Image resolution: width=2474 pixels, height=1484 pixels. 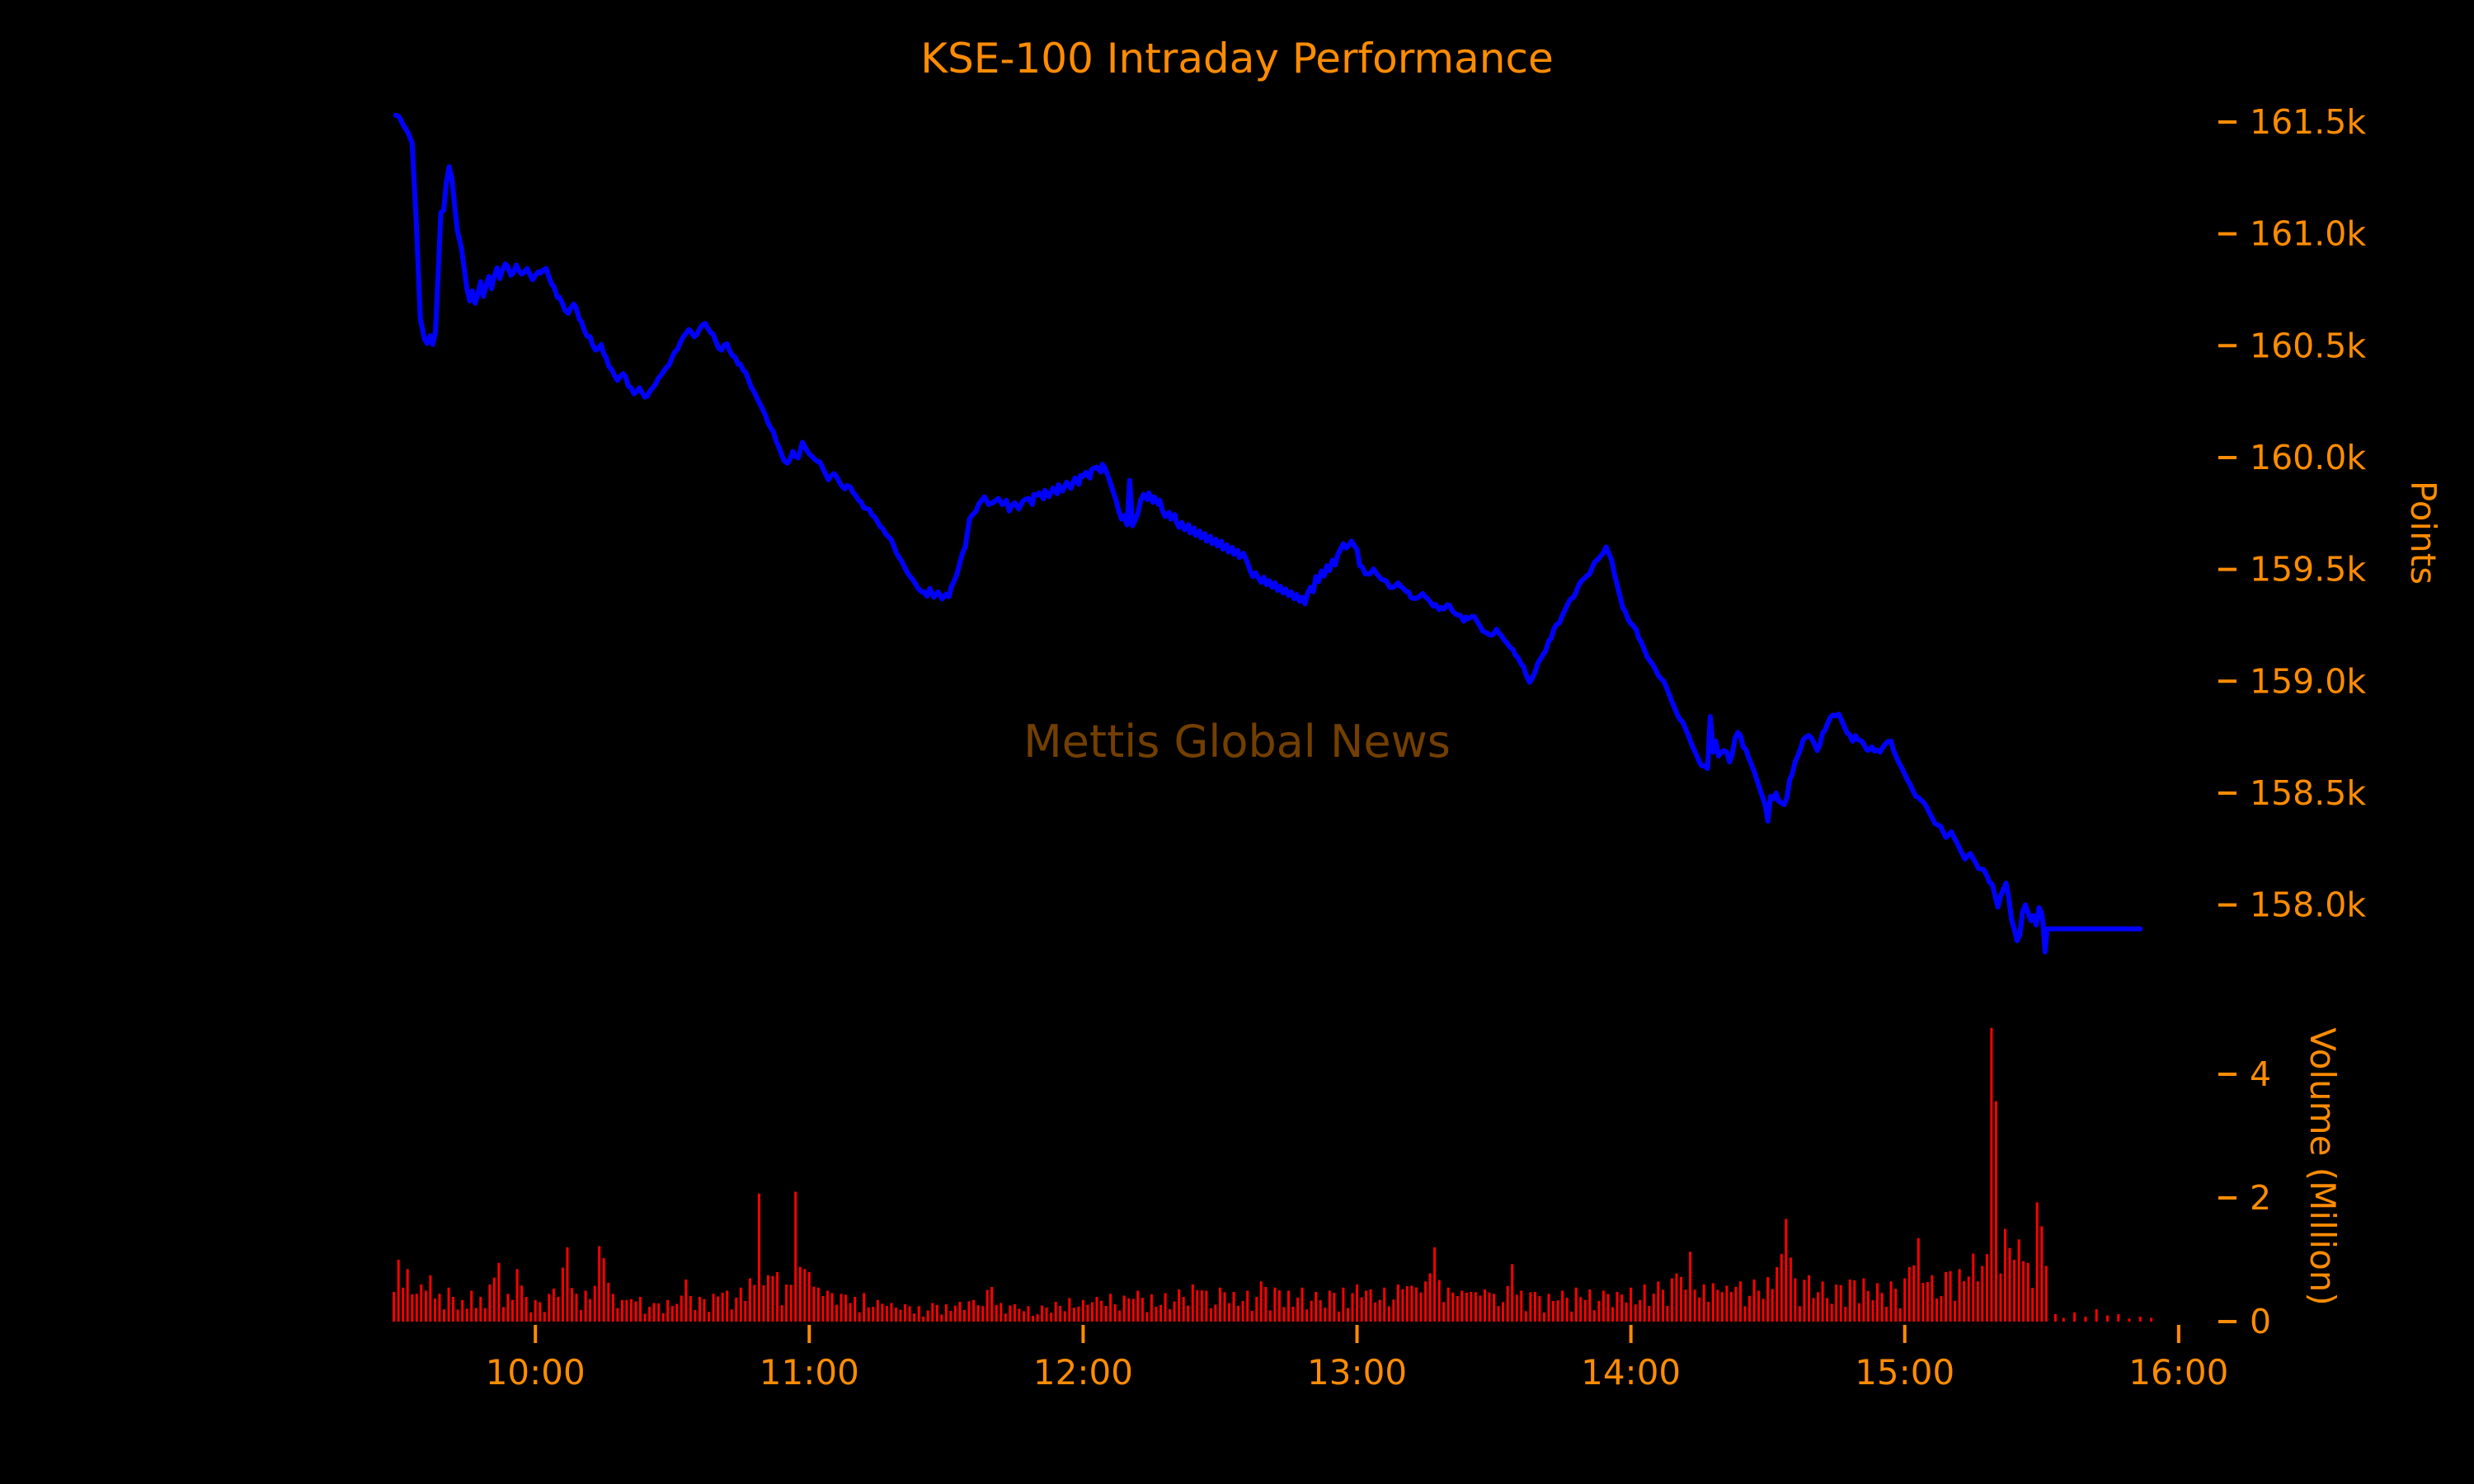 What do you see at coordinates (2308, 569) in the screenshot?
I see `points-tick-label: 159.5k` at bounding box center [2308, 569].